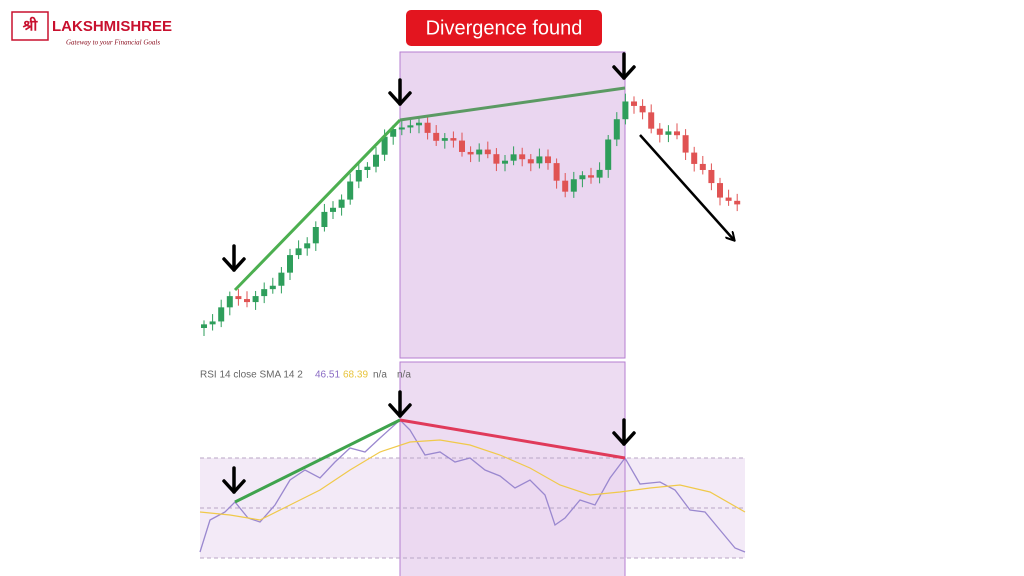 The width and height of the screenshot is (1024, 576). I want to click on sma-line, so click(472, 480).